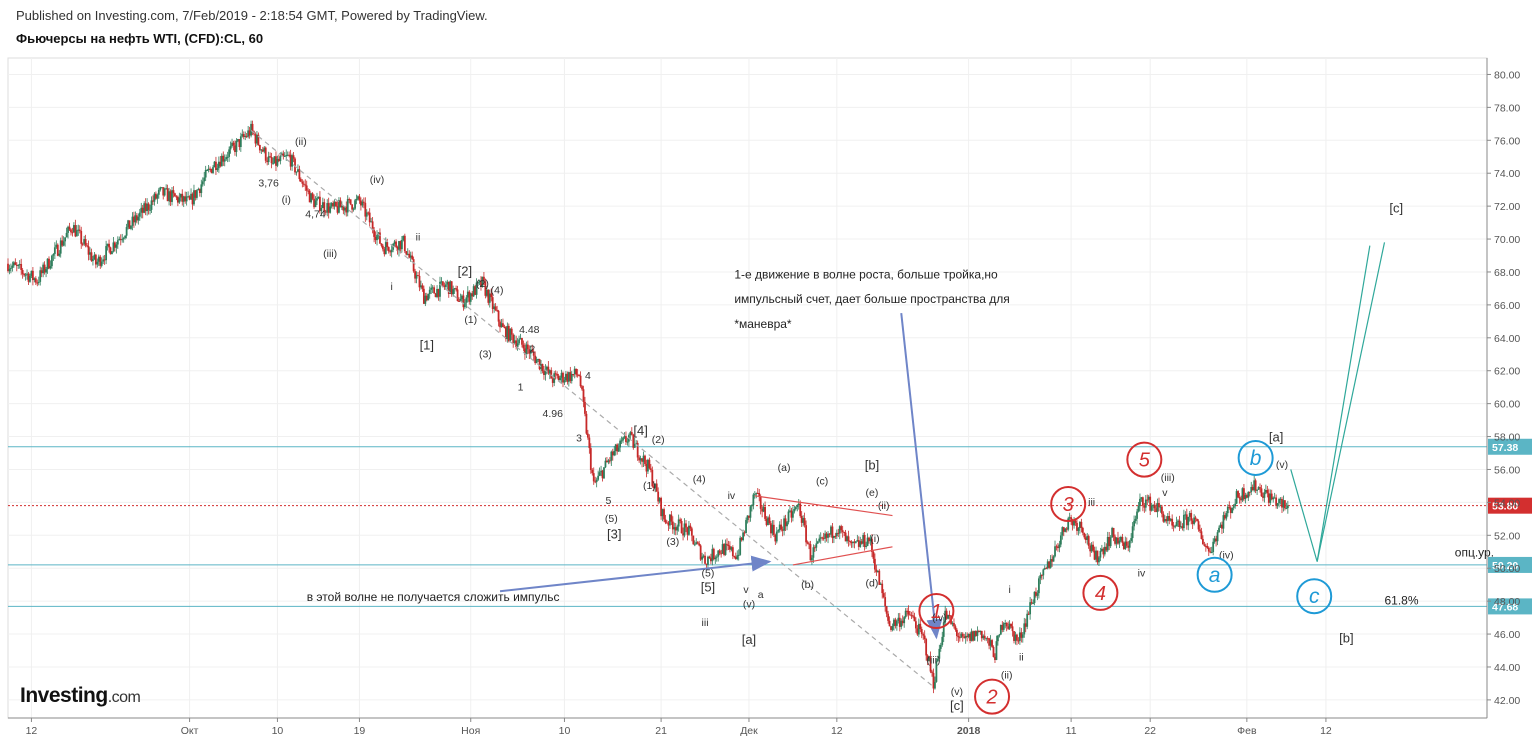  I want to click on y-tick-label: 52.00, so click(1507, 536).